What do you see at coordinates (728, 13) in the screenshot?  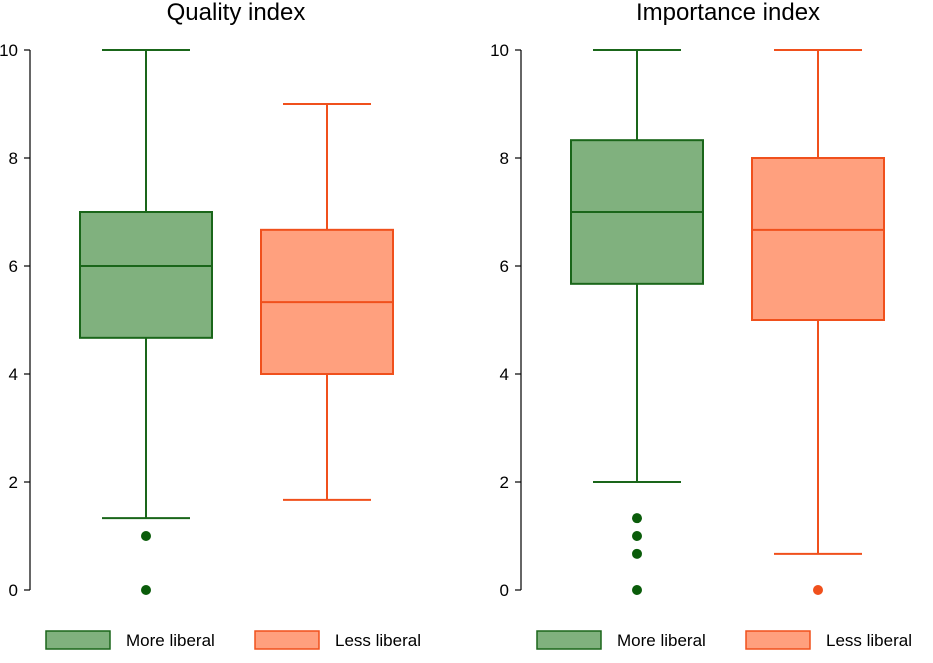 I see `panel-title: Importance index` at bounding box center [728, 13].